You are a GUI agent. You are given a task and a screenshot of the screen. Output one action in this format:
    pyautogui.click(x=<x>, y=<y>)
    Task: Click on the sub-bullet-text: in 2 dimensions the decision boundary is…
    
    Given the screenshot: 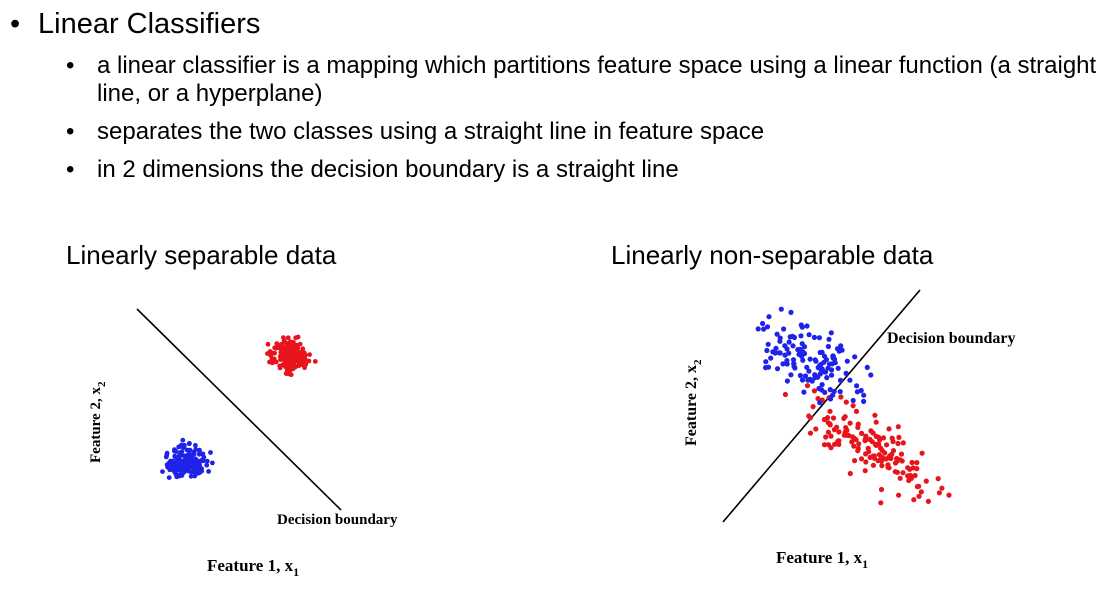 What is the action you would take?
    pyautogui.click(x=388, y=169)
    